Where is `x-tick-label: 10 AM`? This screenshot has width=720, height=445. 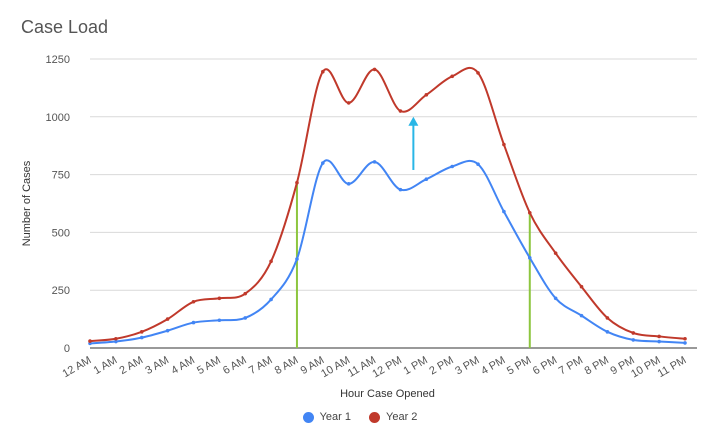
x-tick-label: 10 AM is located at coordinates (335, 367).